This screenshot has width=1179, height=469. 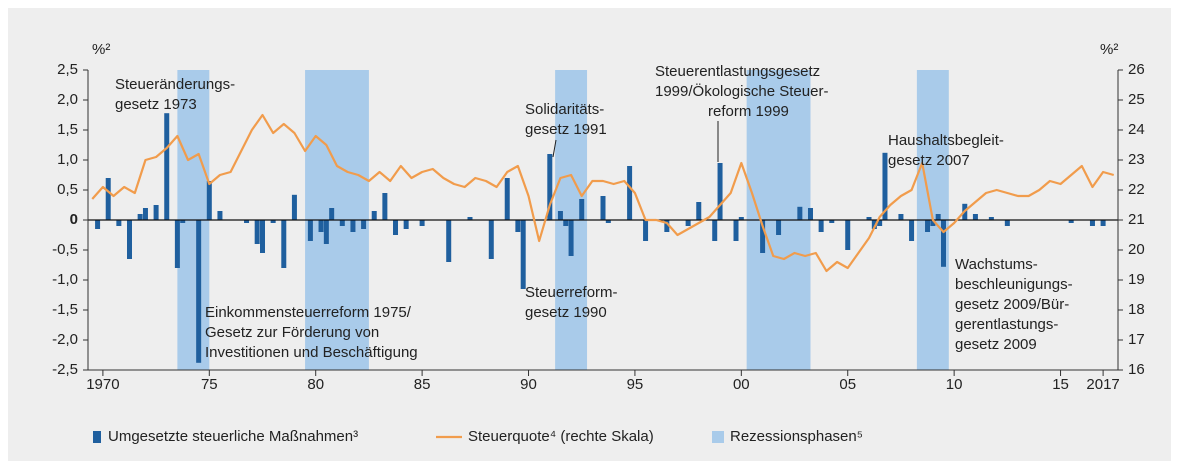 What do you see at coordinates (566, 129) in the screenshot?
I see `annotation: gesetz 1991` at bounding box center [566, 129].